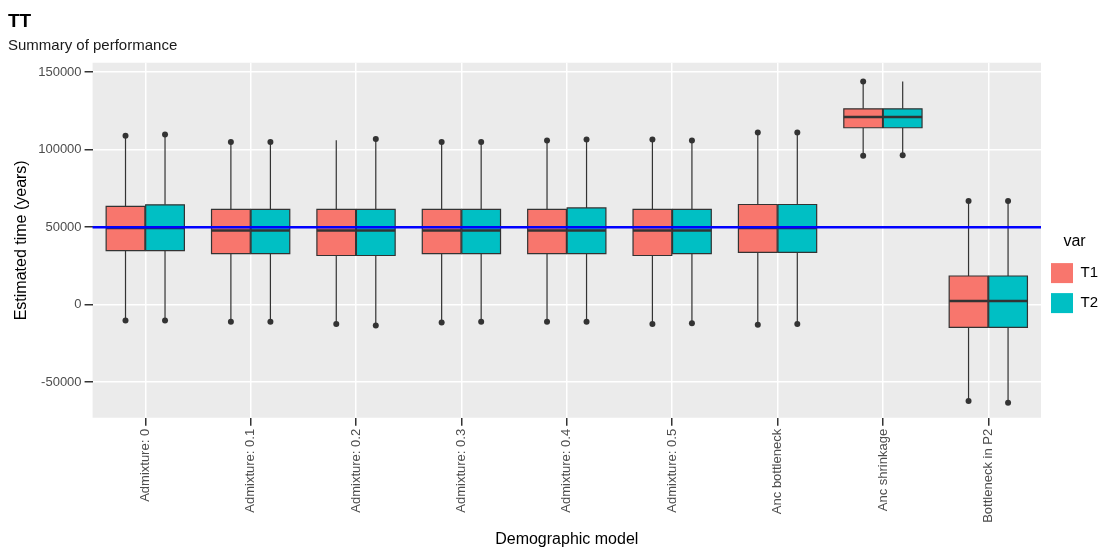  Describe the element at coordinates (60, 149) in the screenshot. I see `y-tick-label: 100000` at that location.